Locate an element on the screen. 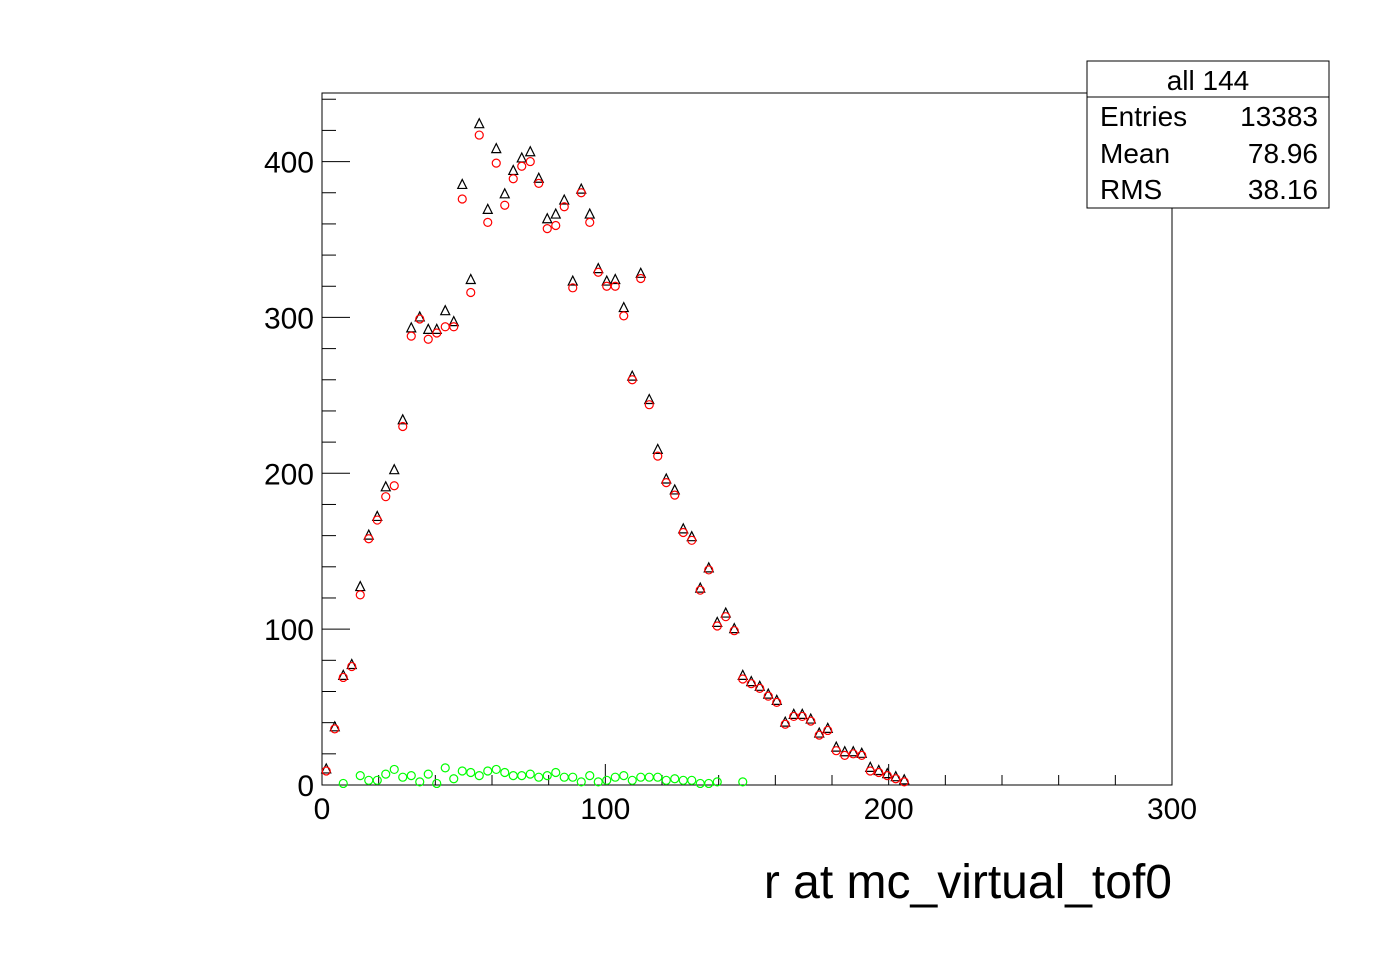 The width and height of the screenshot is (1396, 972). stats-entries-label: Entries is located at coordinates (1143, 116).